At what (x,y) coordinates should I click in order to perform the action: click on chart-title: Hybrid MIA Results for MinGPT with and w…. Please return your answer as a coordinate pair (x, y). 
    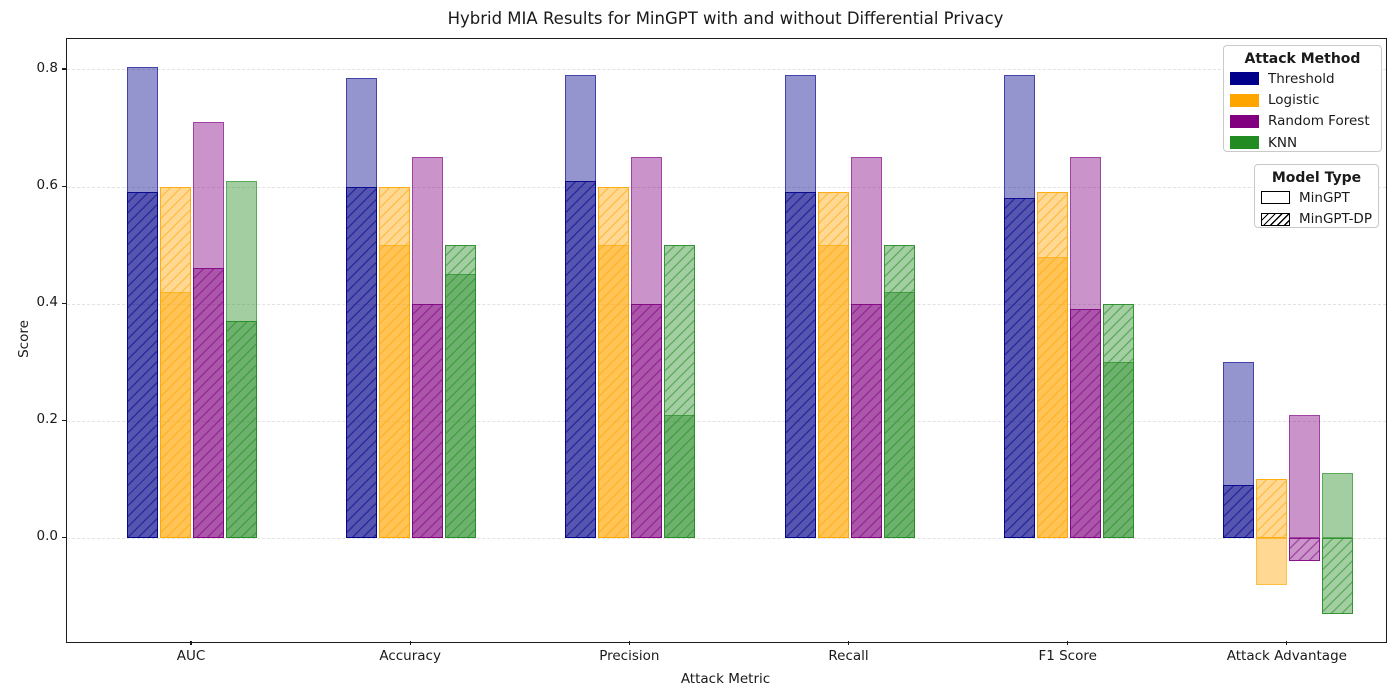
    Looking at the image, I should click on (725, 18).